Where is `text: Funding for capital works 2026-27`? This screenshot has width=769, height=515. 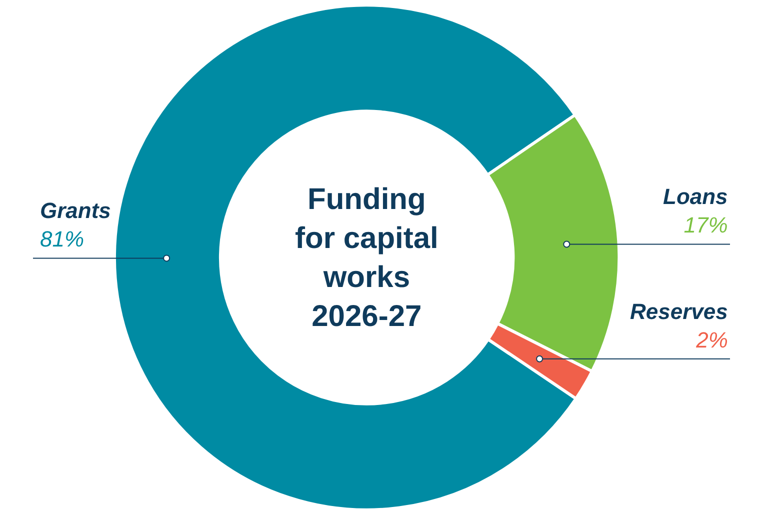
text: Funding for capital works 2026-27 is located at coordinates (366, 258).